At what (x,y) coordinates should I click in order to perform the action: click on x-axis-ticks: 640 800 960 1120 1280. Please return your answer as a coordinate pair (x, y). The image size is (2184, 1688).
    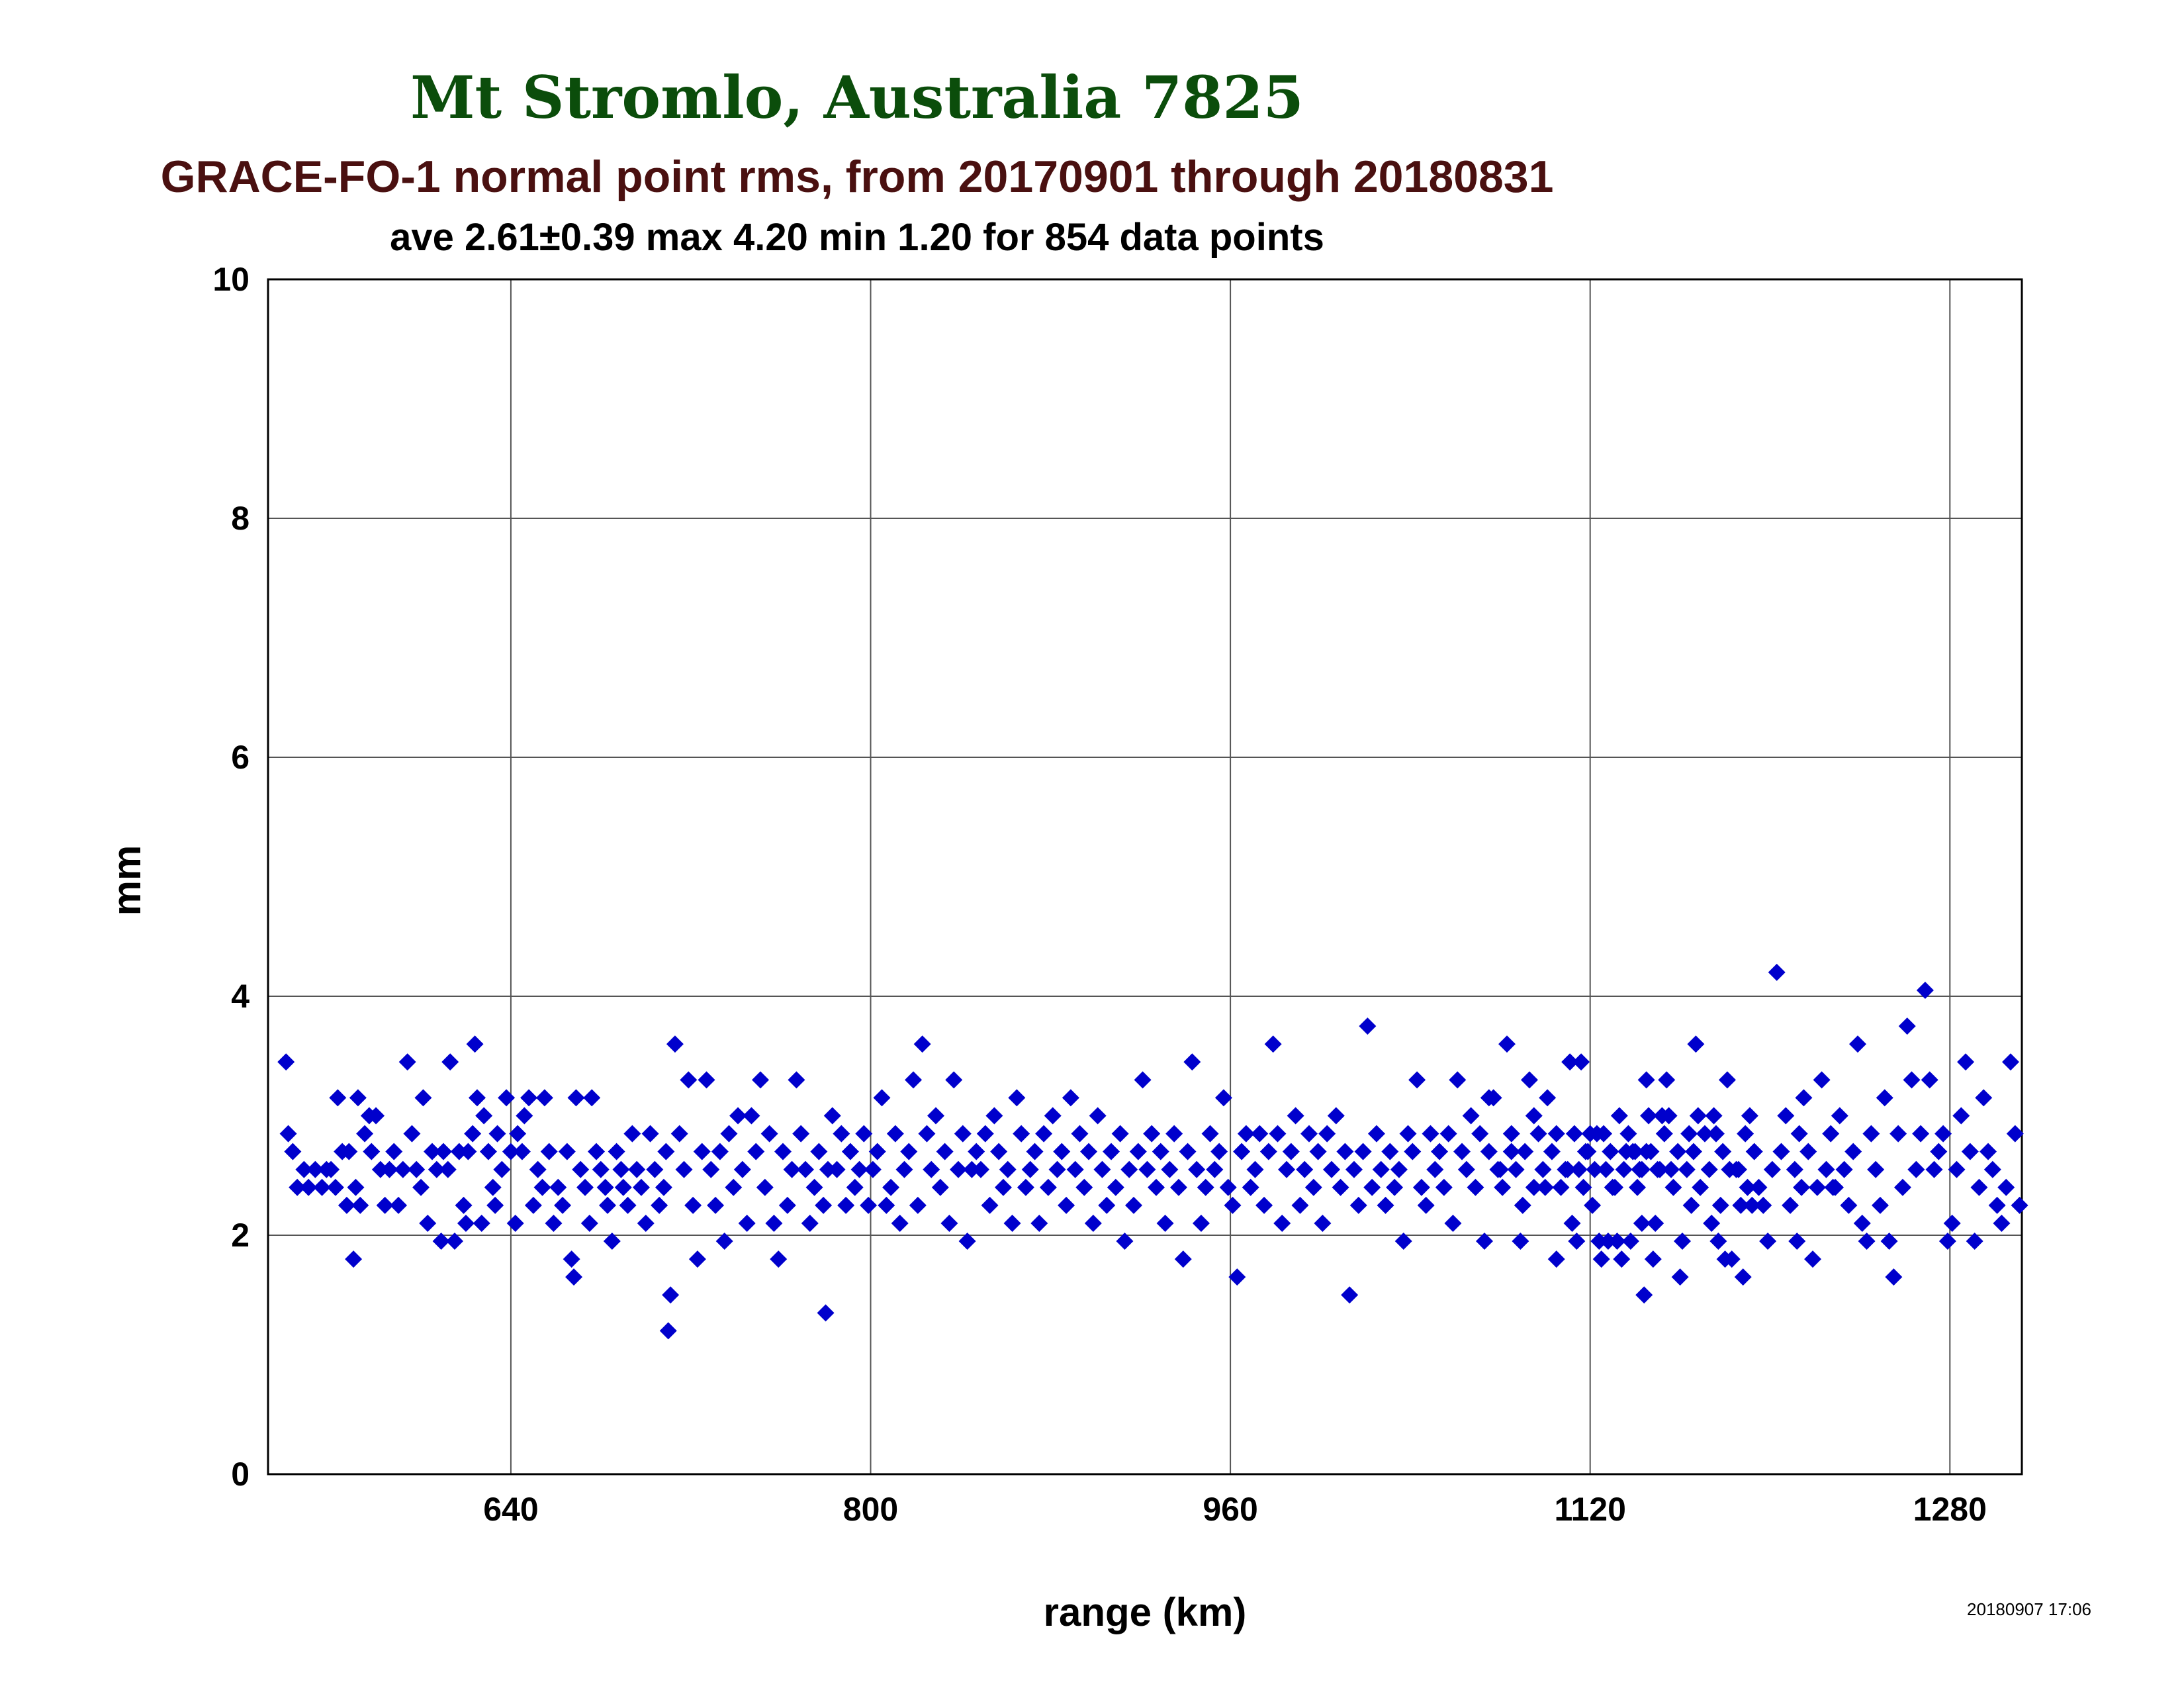
    Looking at the image, I should click on (1235, 1509).